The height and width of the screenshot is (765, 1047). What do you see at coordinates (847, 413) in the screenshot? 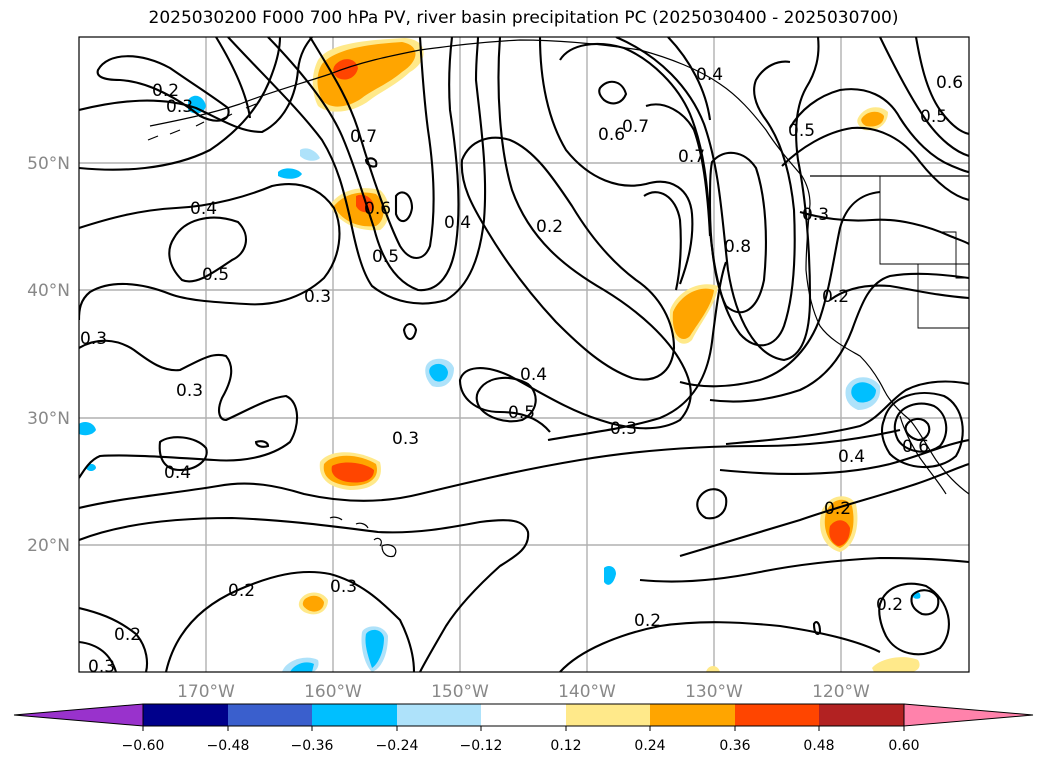
I see `pv-contour-0-4-low` at bounding box center [847, 413].